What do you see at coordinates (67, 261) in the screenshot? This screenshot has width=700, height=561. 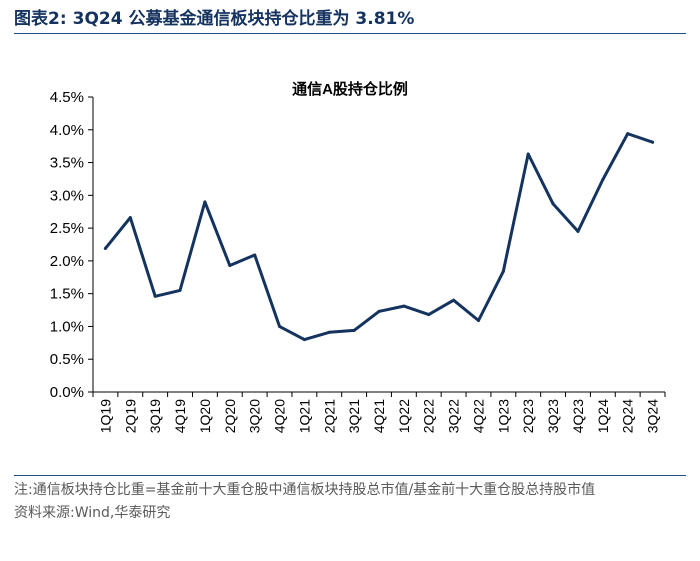 I see `y-tick-label: 2.0%` at bounding box center [67, 261].